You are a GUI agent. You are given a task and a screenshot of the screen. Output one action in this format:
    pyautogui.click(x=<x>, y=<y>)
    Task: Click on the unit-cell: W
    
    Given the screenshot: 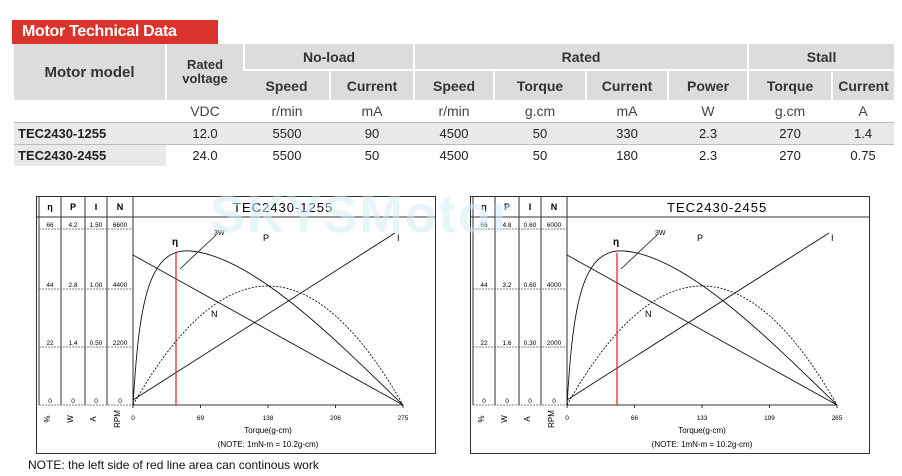 What is the action you would take?
    pyautogui.click(x=708, y=111)
    